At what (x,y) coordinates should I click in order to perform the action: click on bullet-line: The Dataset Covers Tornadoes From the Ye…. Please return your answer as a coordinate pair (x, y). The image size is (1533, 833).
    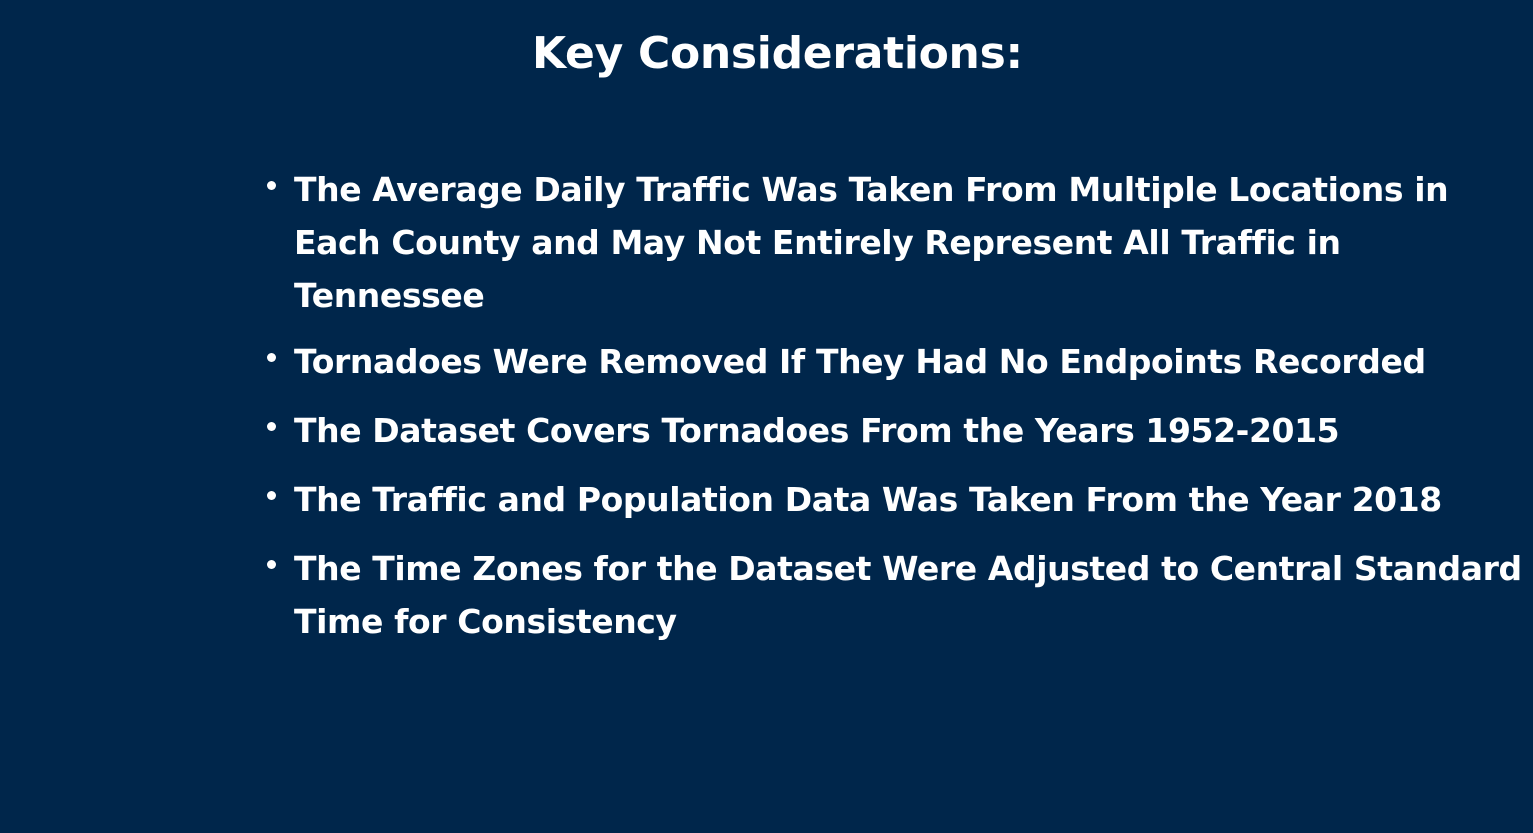
    Looking at the image, I should click on (817, 430).